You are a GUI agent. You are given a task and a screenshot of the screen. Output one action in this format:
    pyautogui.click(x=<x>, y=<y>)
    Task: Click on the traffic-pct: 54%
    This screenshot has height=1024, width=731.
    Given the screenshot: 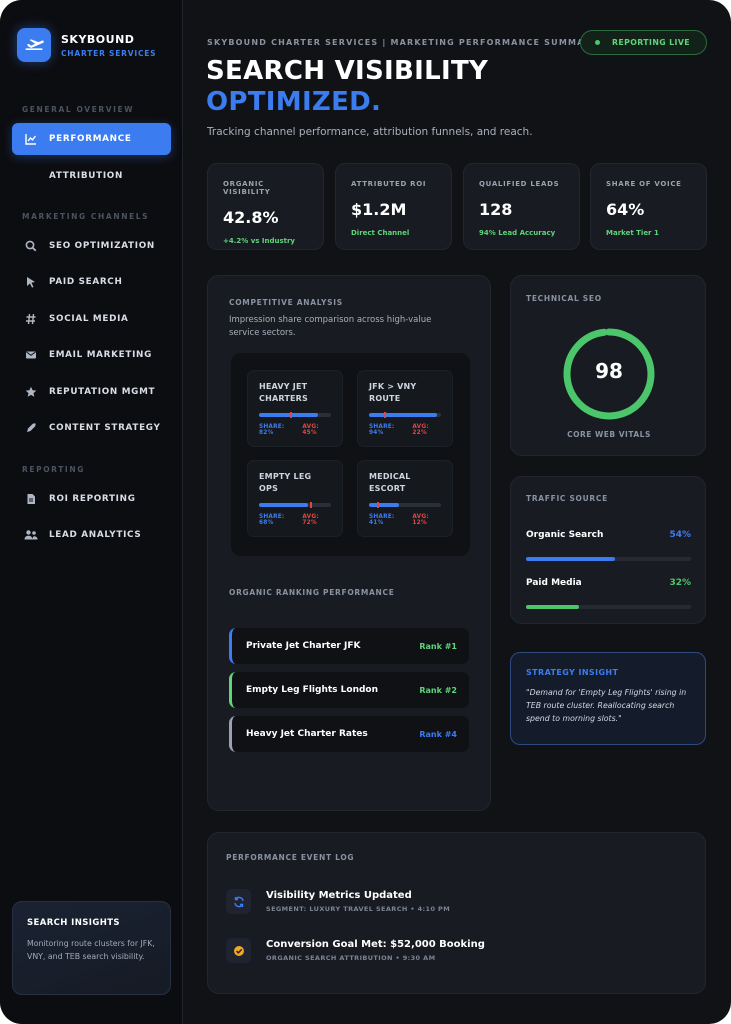 What is the action you would take?
    pyautogui.click(x=680, y=535)
    